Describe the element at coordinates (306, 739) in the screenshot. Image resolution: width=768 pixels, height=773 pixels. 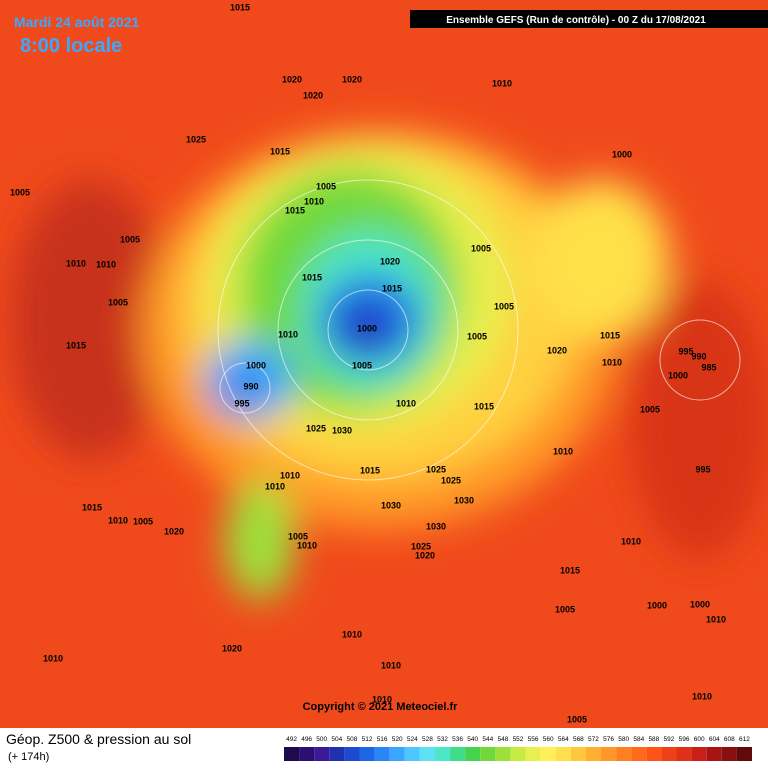
I see `legend-label: 496` at that location.